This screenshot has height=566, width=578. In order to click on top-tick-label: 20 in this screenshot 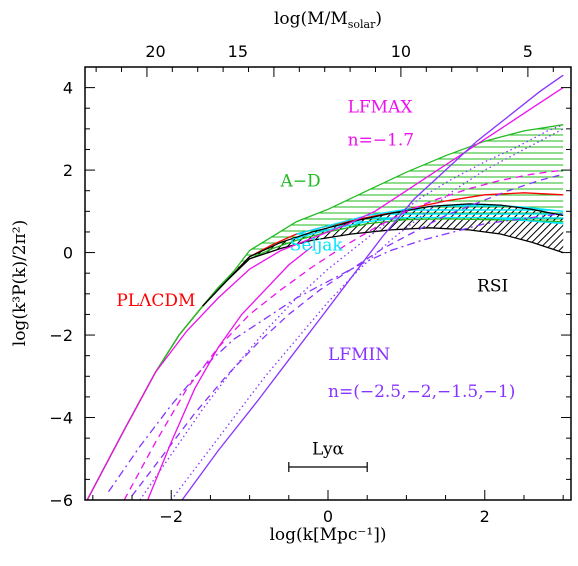, I will do `click(155, 51)`.